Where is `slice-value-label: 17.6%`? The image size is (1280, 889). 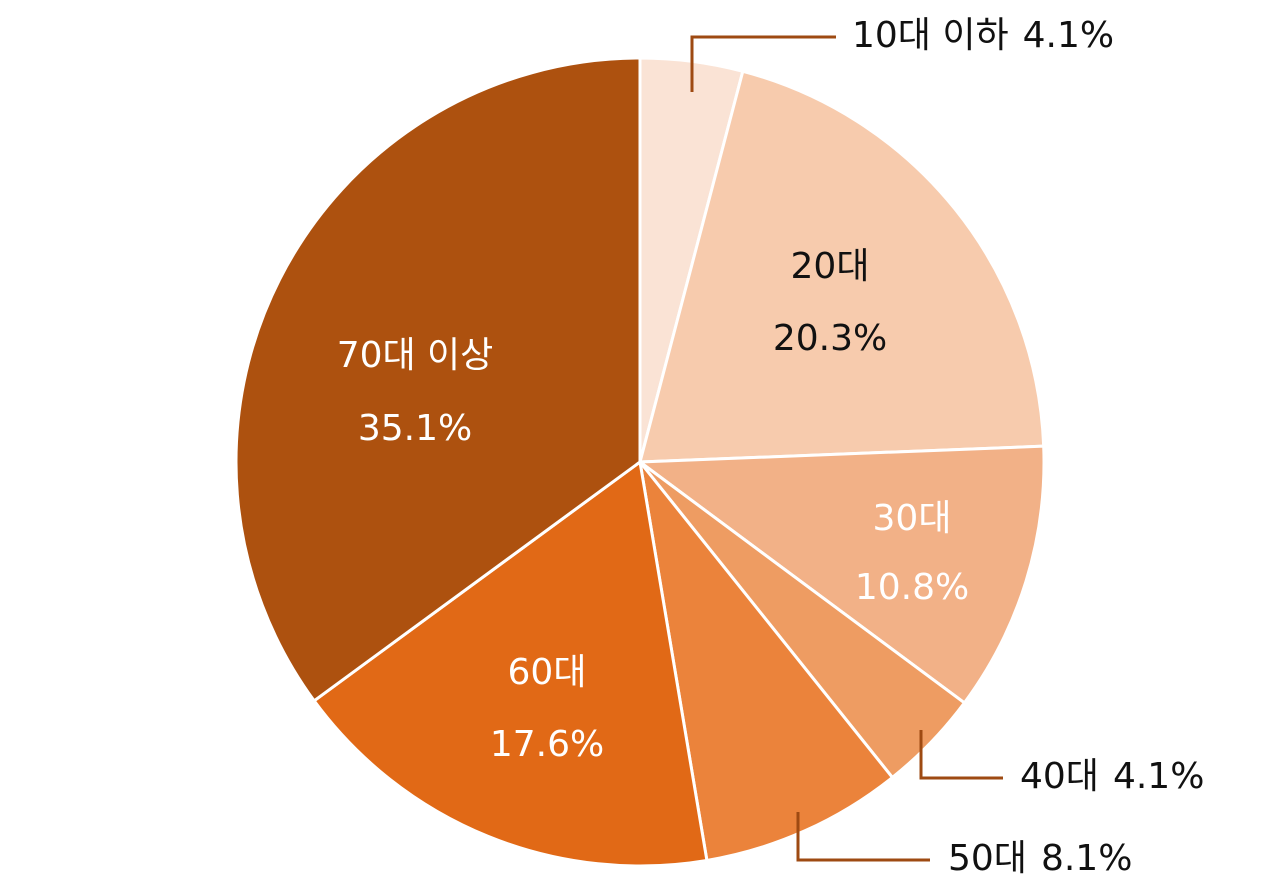 slice-value-label: 17.6% is located at coordinates (547, 744).